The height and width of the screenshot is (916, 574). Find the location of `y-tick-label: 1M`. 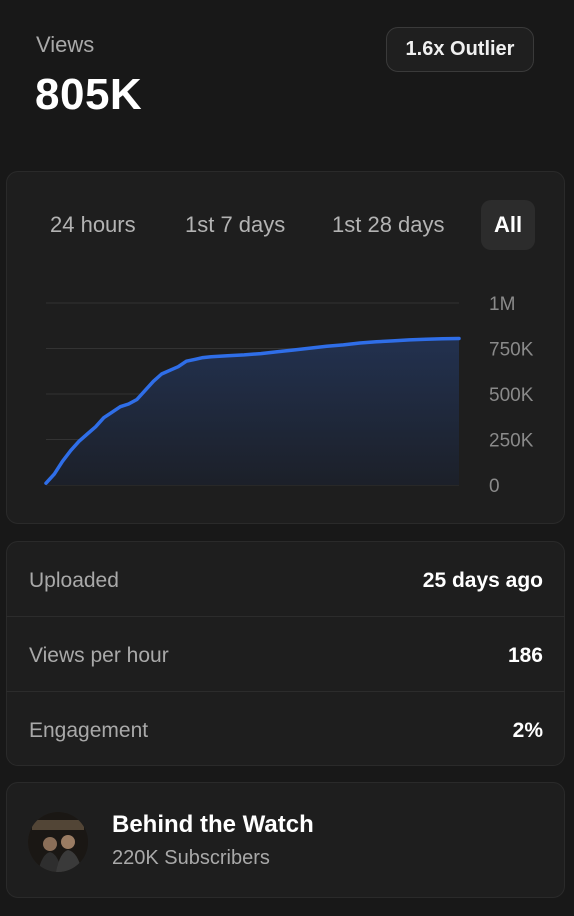

y-tick-label: 1M is located at coordinates (502, 304).